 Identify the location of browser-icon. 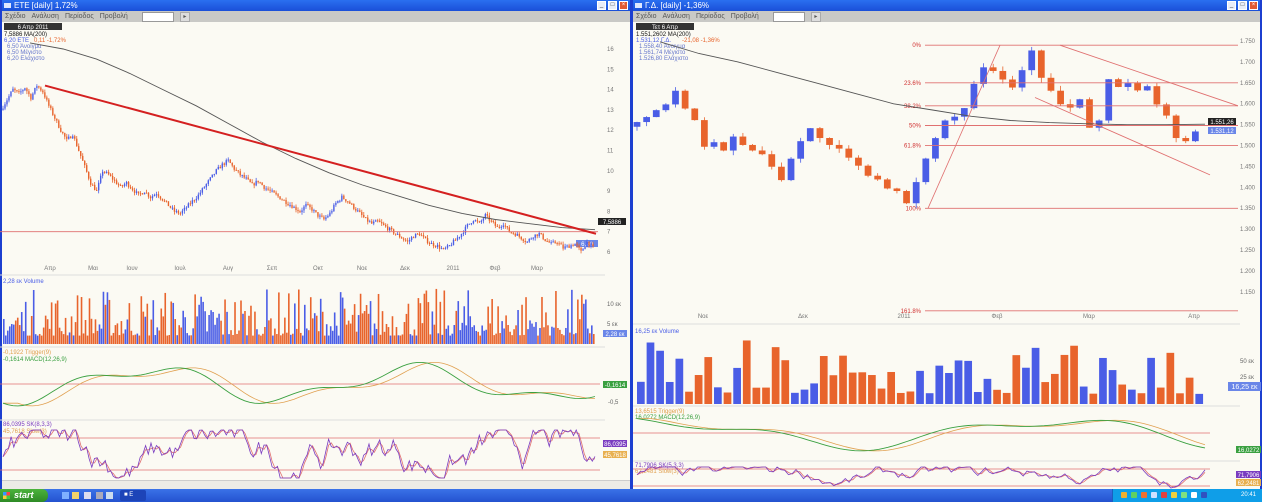
(65, 495).